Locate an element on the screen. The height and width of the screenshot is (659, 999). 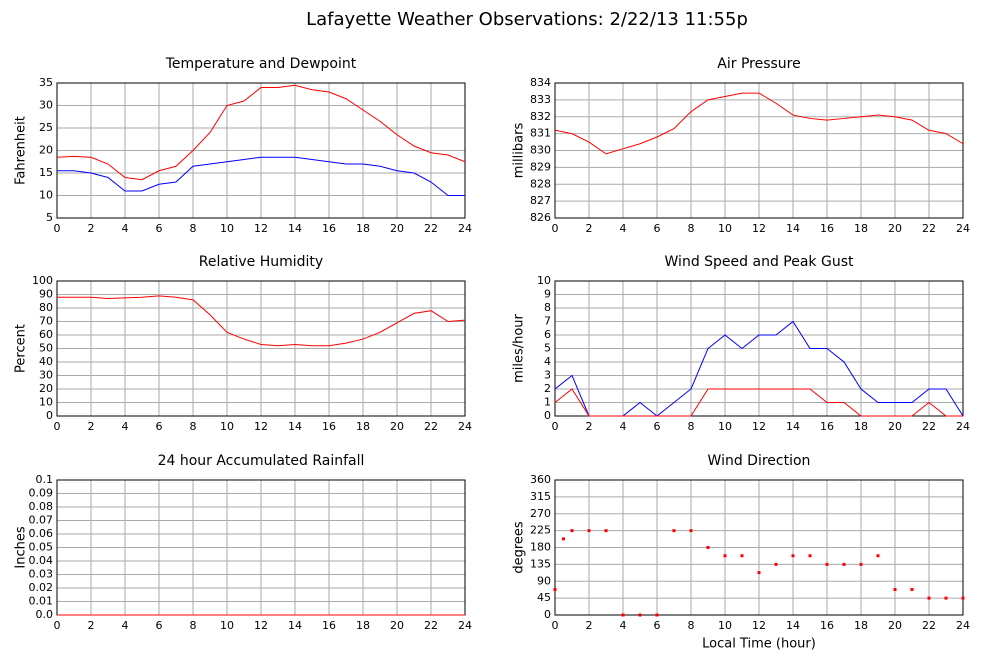
y-tick-label: 4 is located at coordinates (547, 361).